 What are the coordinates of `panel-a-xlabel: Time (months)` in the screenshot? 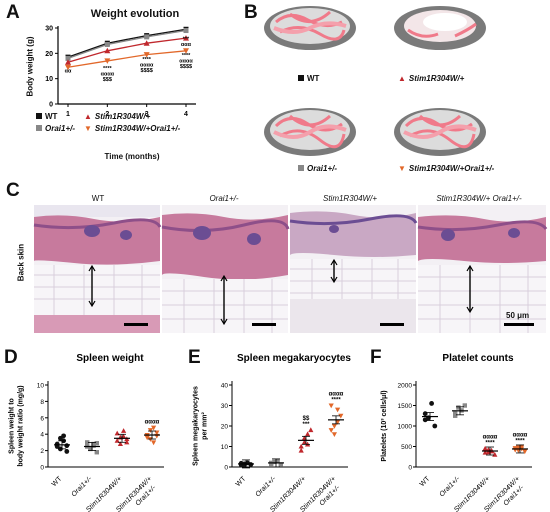 It's located at (132, 156).